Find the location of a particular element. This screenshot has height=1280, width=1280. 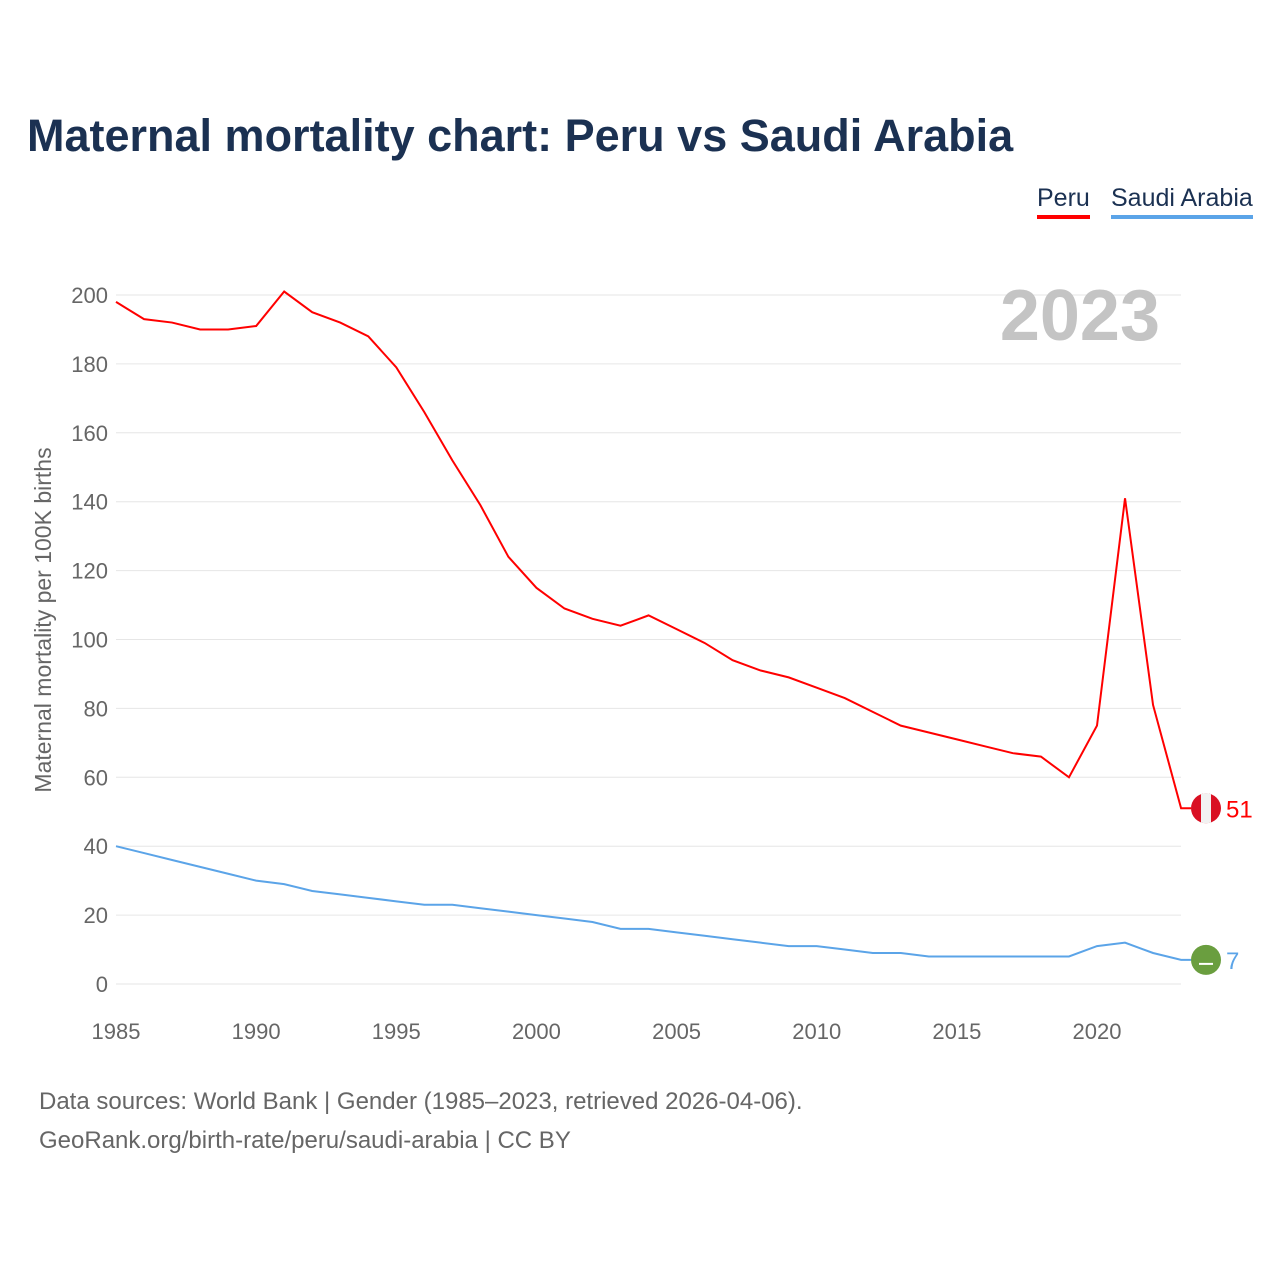

flag-white is located at coordinates (1206, 808).